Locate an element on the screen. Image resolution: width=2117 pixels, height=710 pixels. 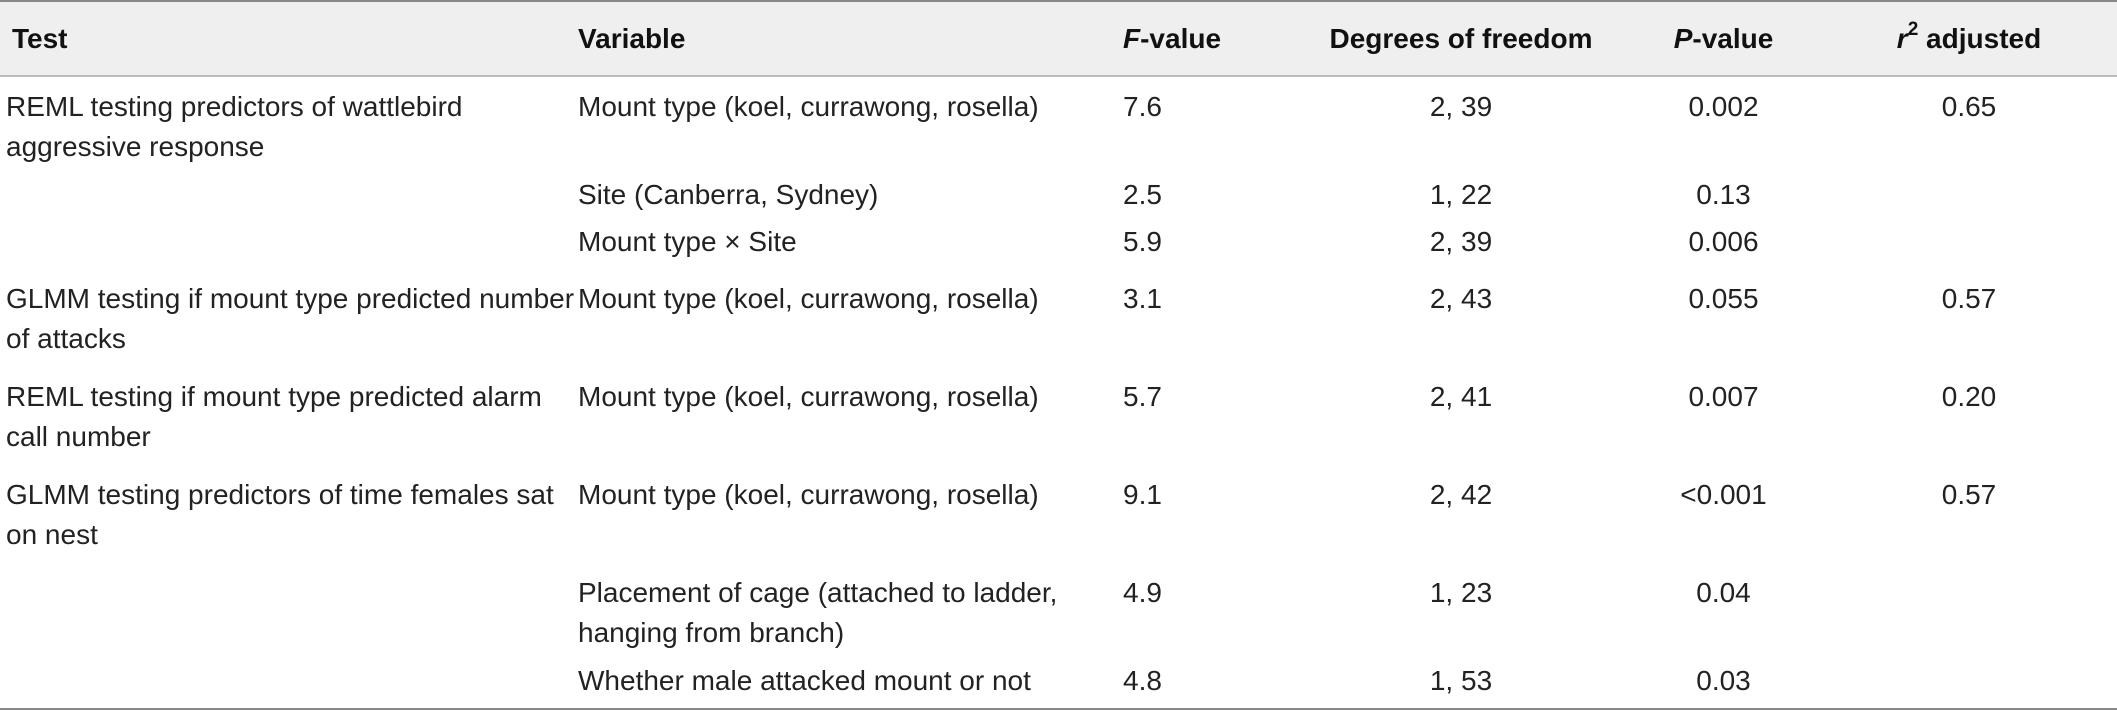
cell-p-value: 0.04 is located at coordinates (1723, 592).